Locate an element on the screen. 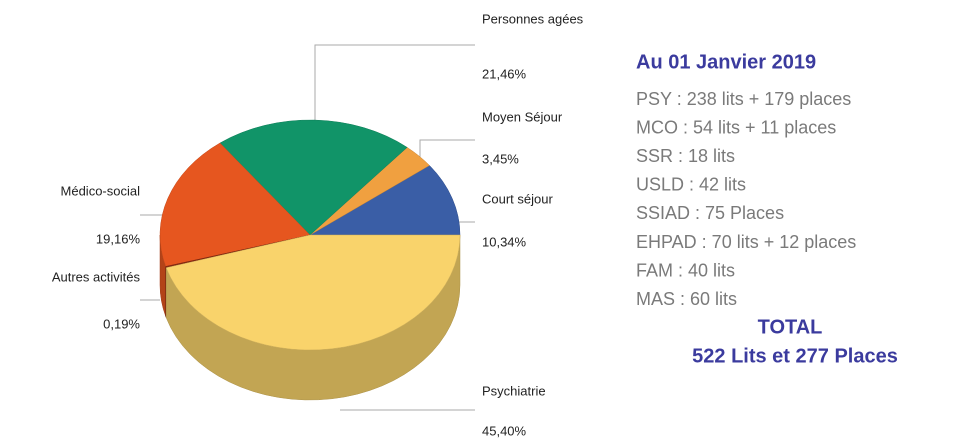 The image size is (964, 443). slice-value-label: 45,40% is located at coordinates (504, 430).